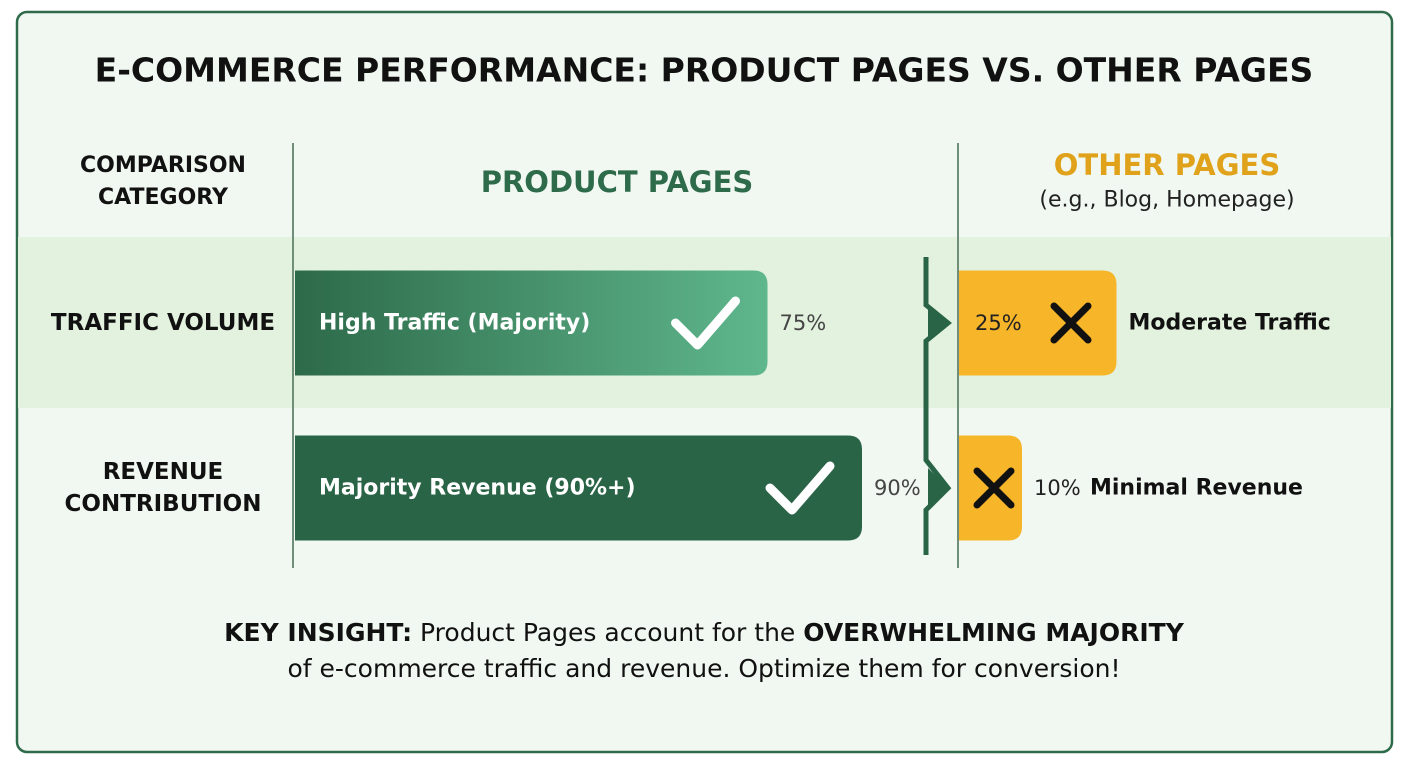 Image resolution: width=1408 pixels, height=768 pixels. What do you see at coordinates (163, 181) in the screenshot?
I see `category-header: COMPARISON CATEGORY` at bounding box center [163, 181].